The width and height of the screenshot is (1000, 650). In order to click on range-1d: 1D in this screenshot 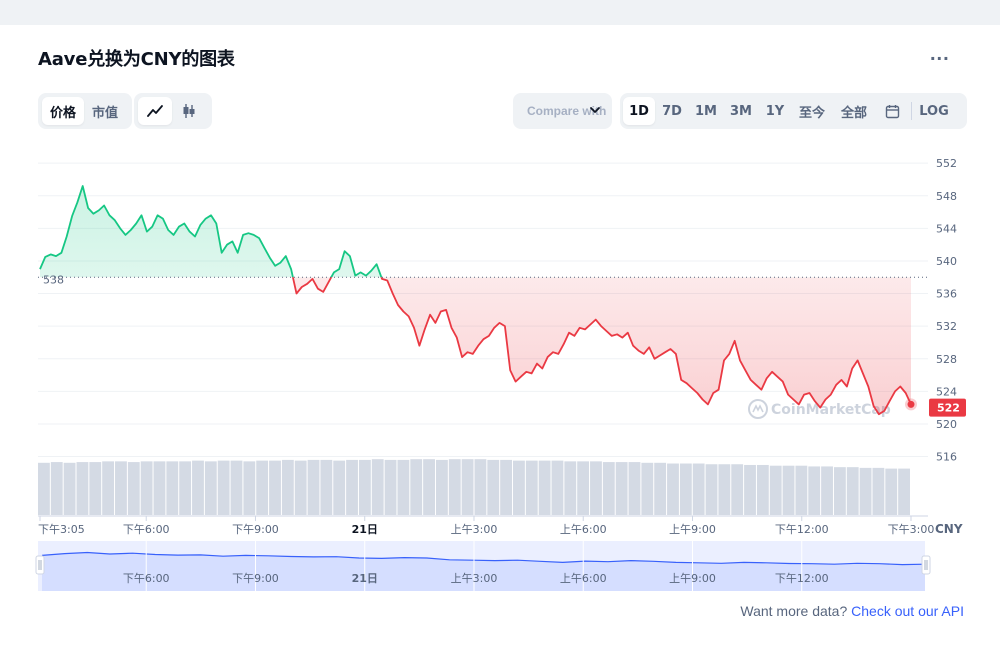, I will do `click(639, 111)`.